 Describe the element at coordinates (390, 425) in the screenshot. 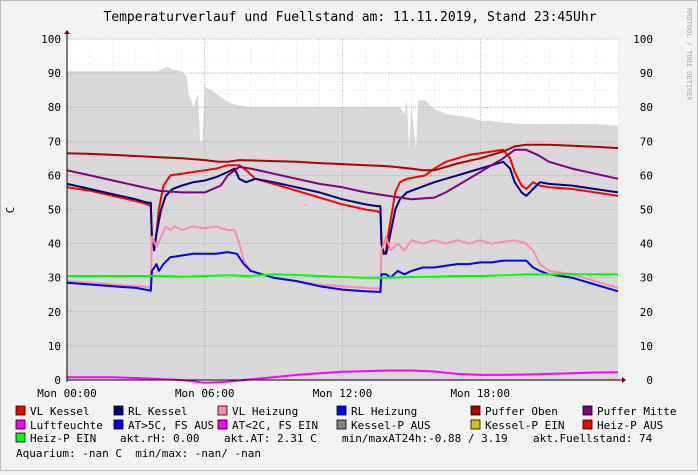

I see `legend-label: Kessel-P AUS` at that location.